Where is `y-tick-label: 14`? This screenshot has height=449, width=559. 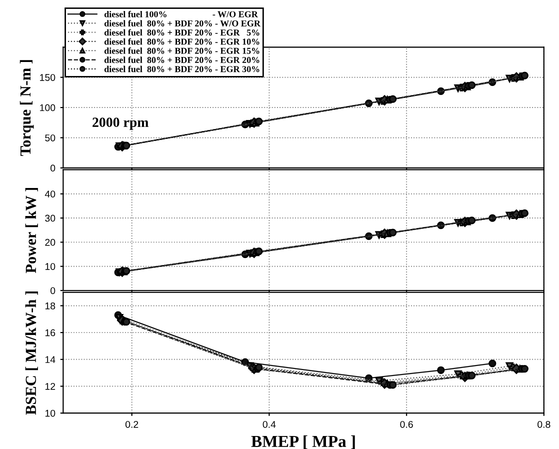
y-tick-label: 14 is located at coordinates (50, 359).